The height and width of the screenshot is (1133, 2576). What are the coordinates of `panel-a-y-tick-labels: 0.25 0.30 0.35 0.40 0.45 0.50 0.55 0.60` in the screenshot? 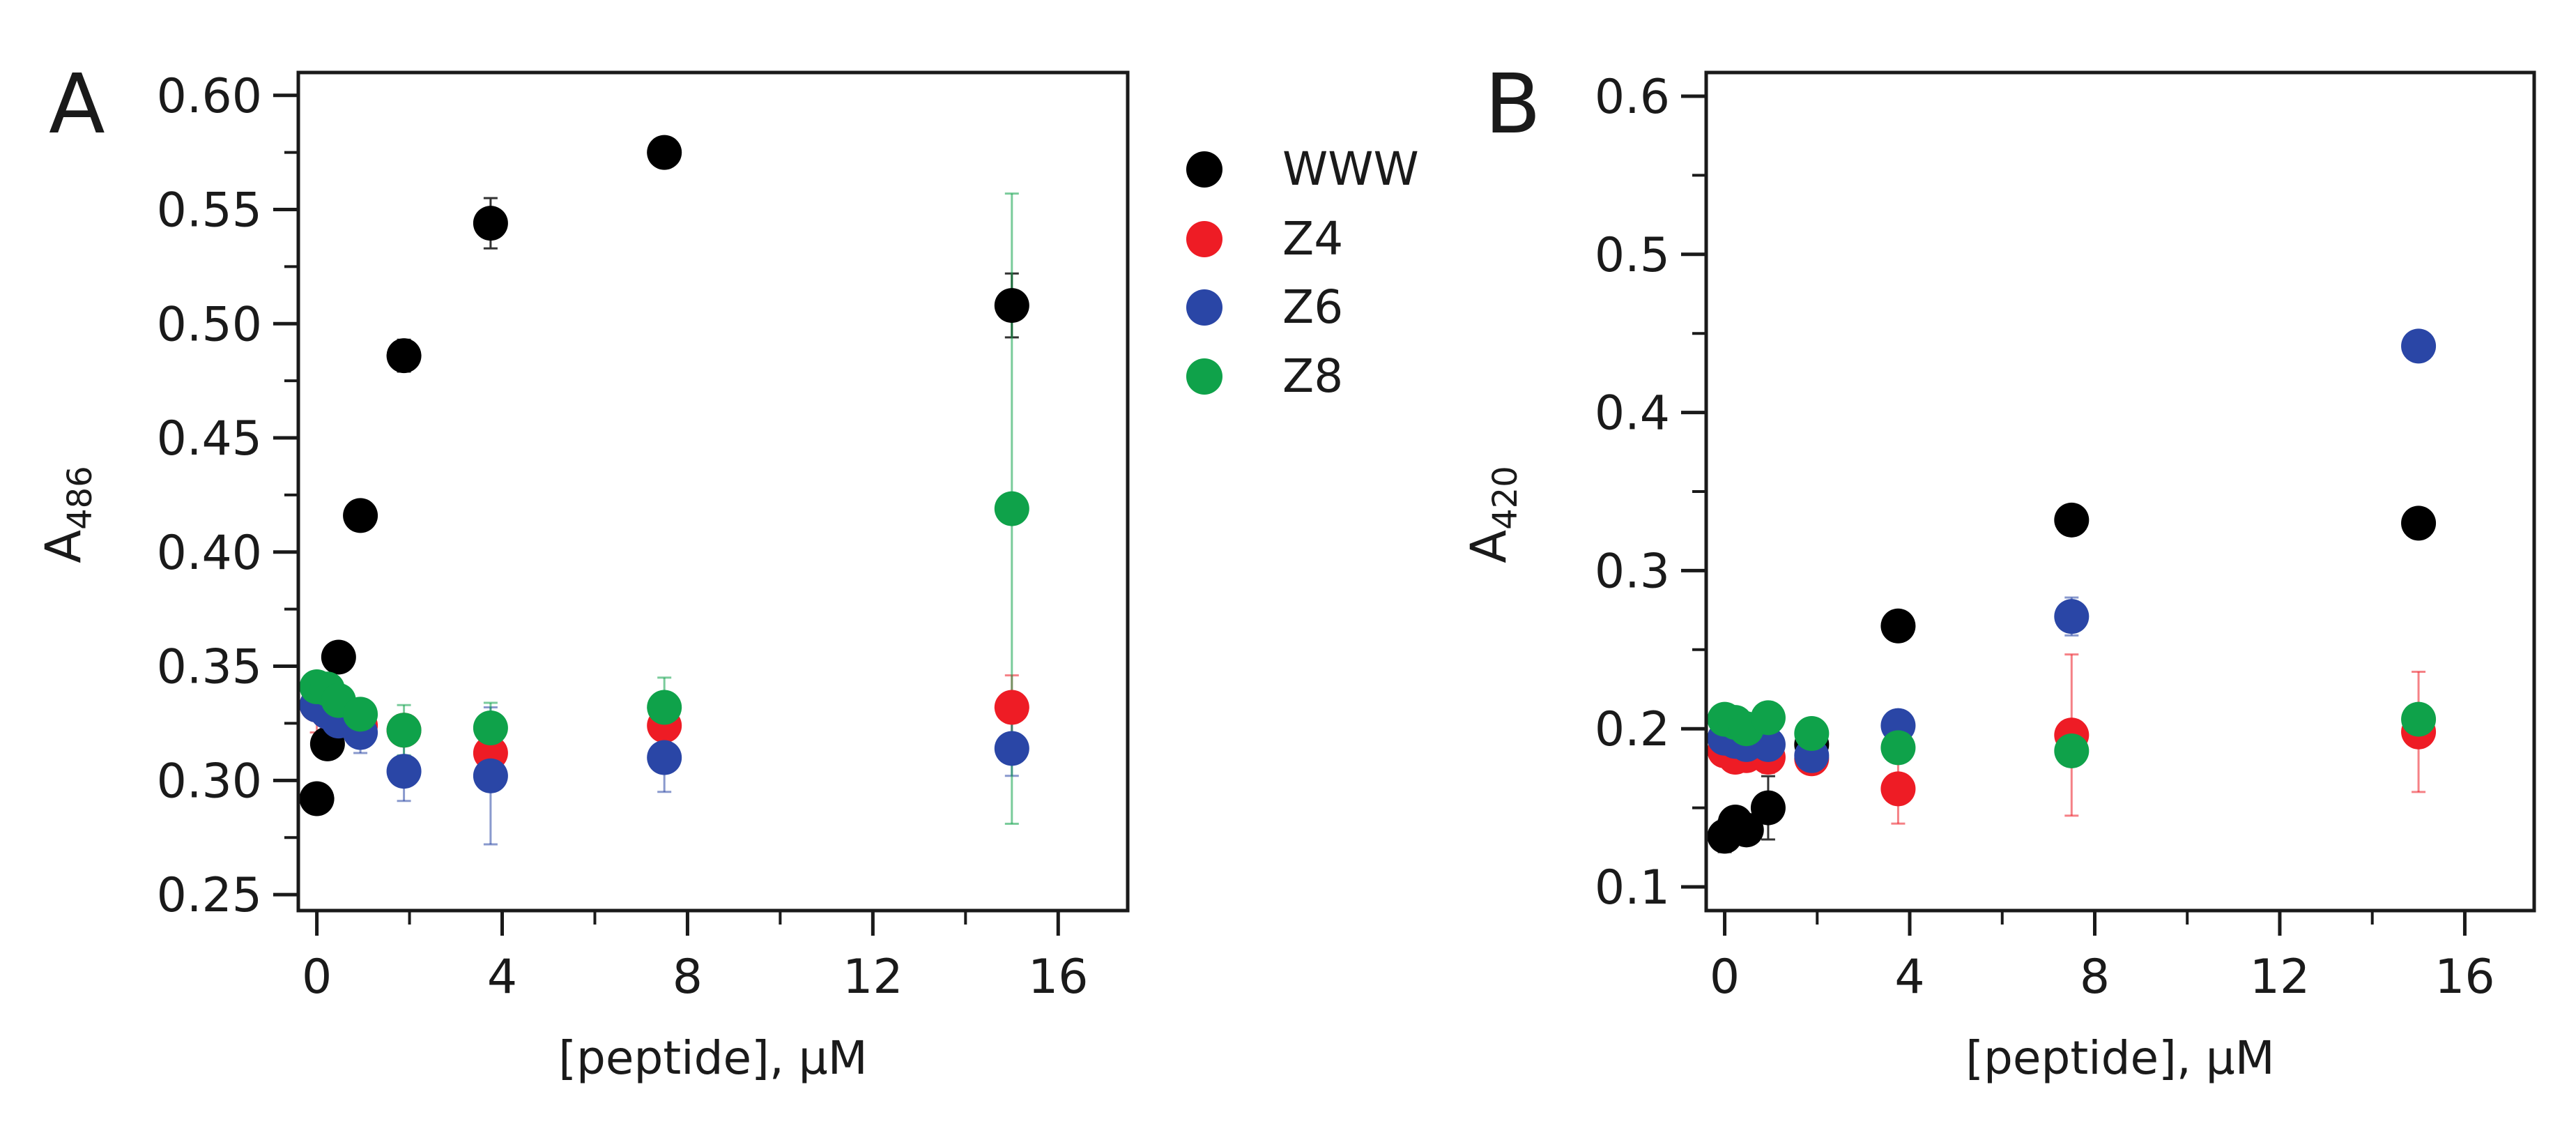 It's located at (209, 496).